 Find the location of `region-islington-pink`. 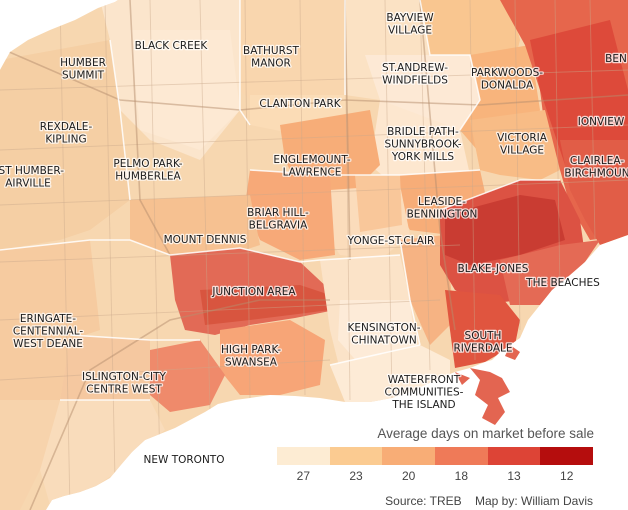

region-islington-pink is located at coordinates (187, 376).